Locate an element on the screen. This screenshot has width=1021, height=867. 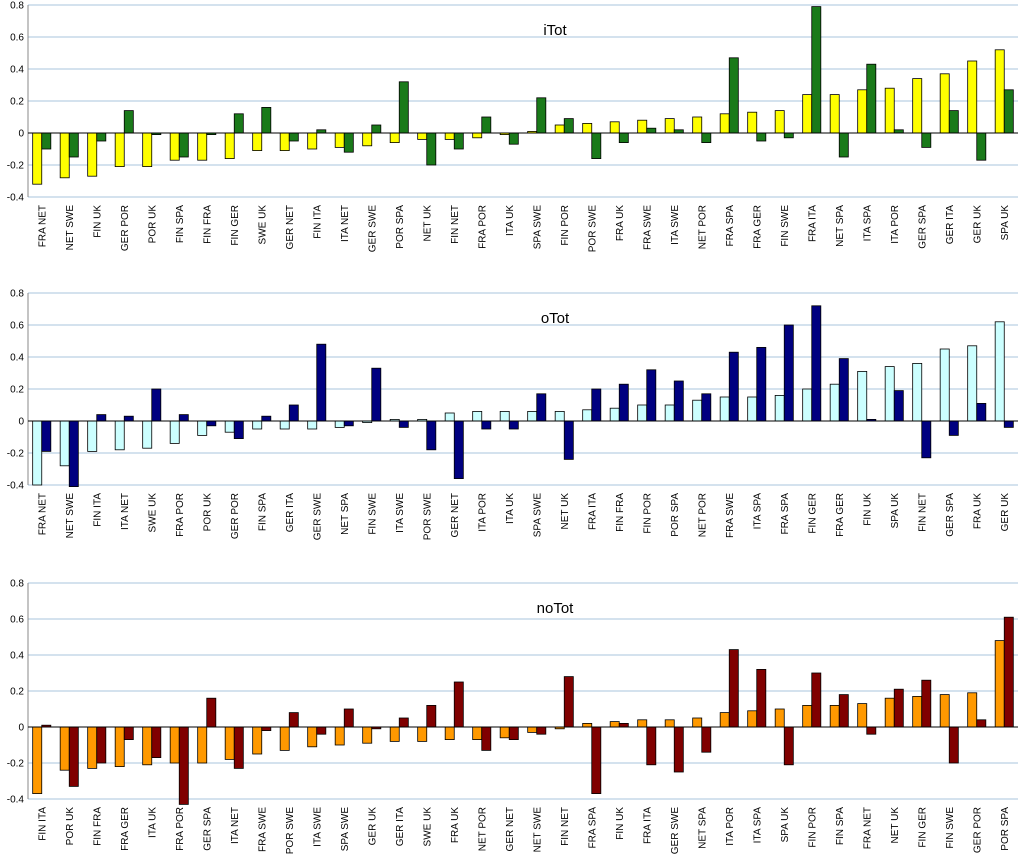
x-tick-label: NET SPA is located at coordinates (702, 828).